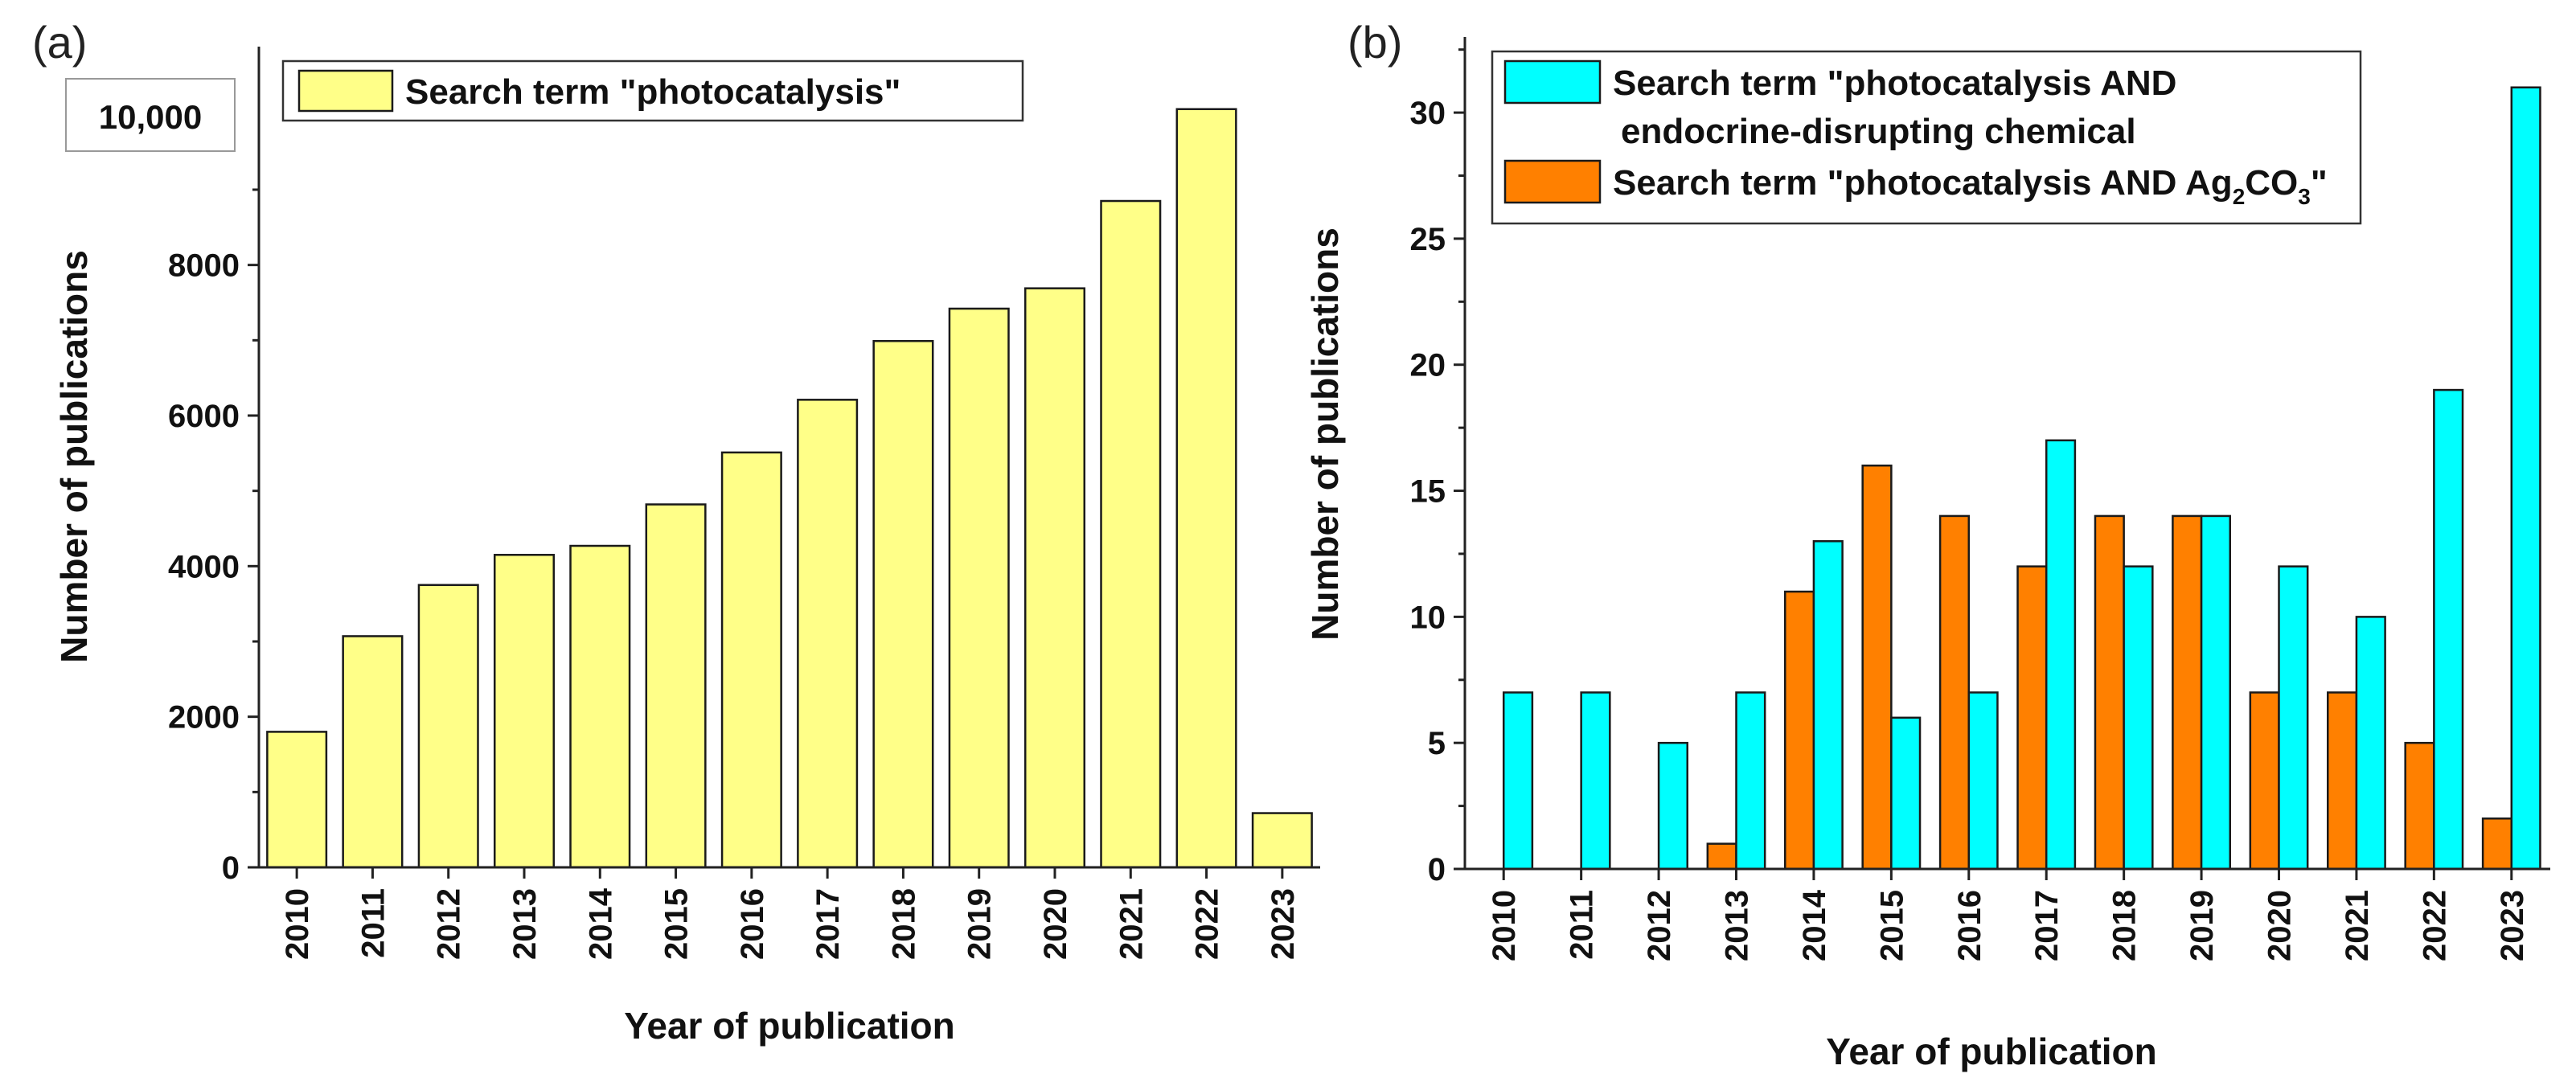  Describe the element at coordinates (1055, 924) in the screenshot. I see `x-tick-label-a-2020: 2020` at that location.